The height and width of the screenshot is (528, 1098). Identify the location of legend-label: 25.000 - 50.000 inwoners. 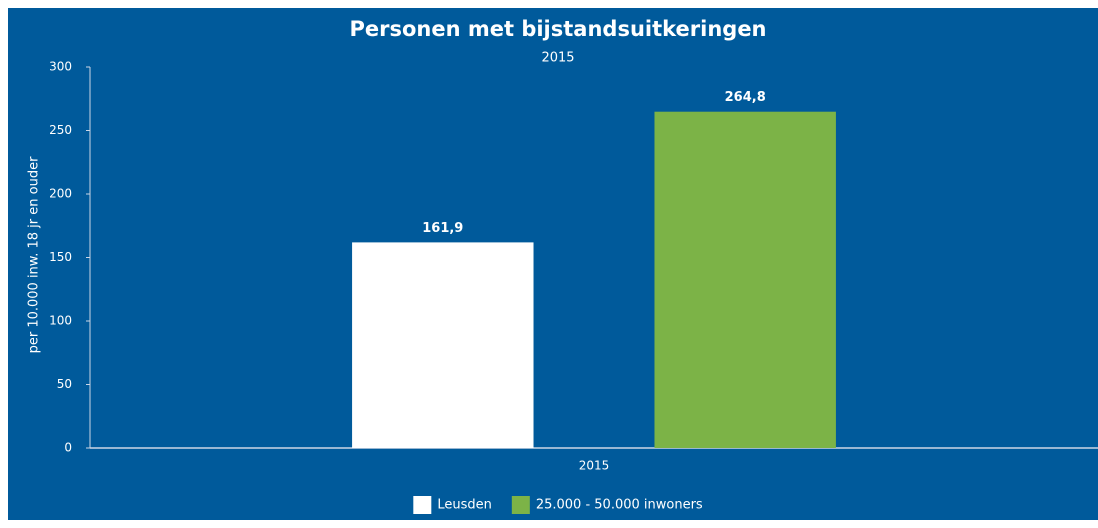
(619, 505).